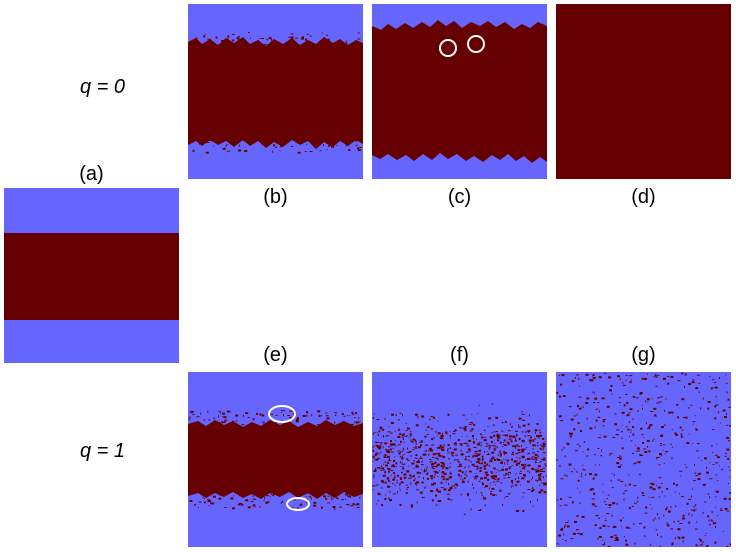 This screenshot has width=736, height=552. I want to click on panel-label-f: (f), so click(459, 355).